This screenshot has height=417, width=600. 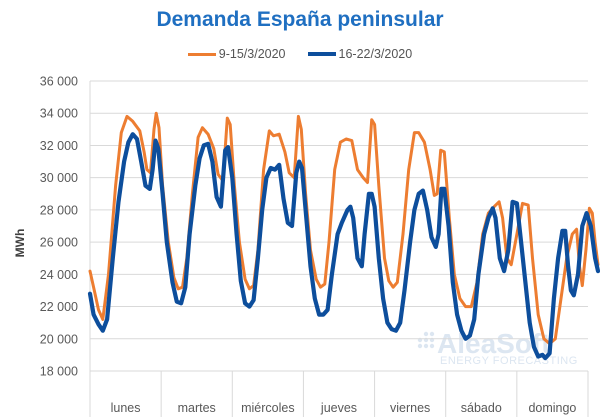 I want to click on y-tick-label: 18 000, so click(x=59, y=372).